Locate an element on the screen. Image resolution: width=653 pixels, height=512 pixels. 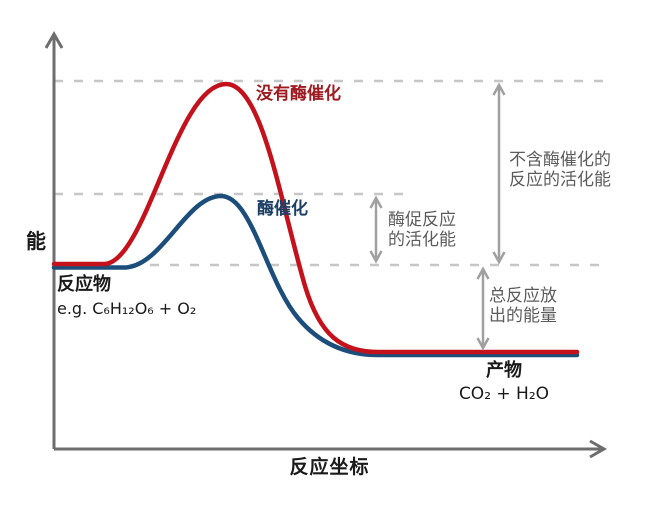
uncatalyzed-activation-arrow-icon is located at coordinates (499, 173).